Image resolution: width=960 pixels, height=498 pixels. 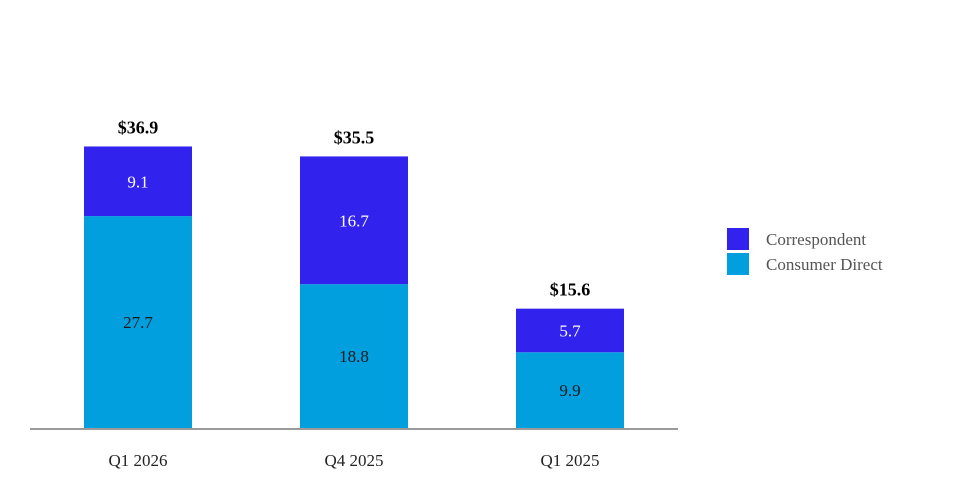 I want to click on bar-segment-consumer-direct-q1-2026, so click(x=138, y=322).